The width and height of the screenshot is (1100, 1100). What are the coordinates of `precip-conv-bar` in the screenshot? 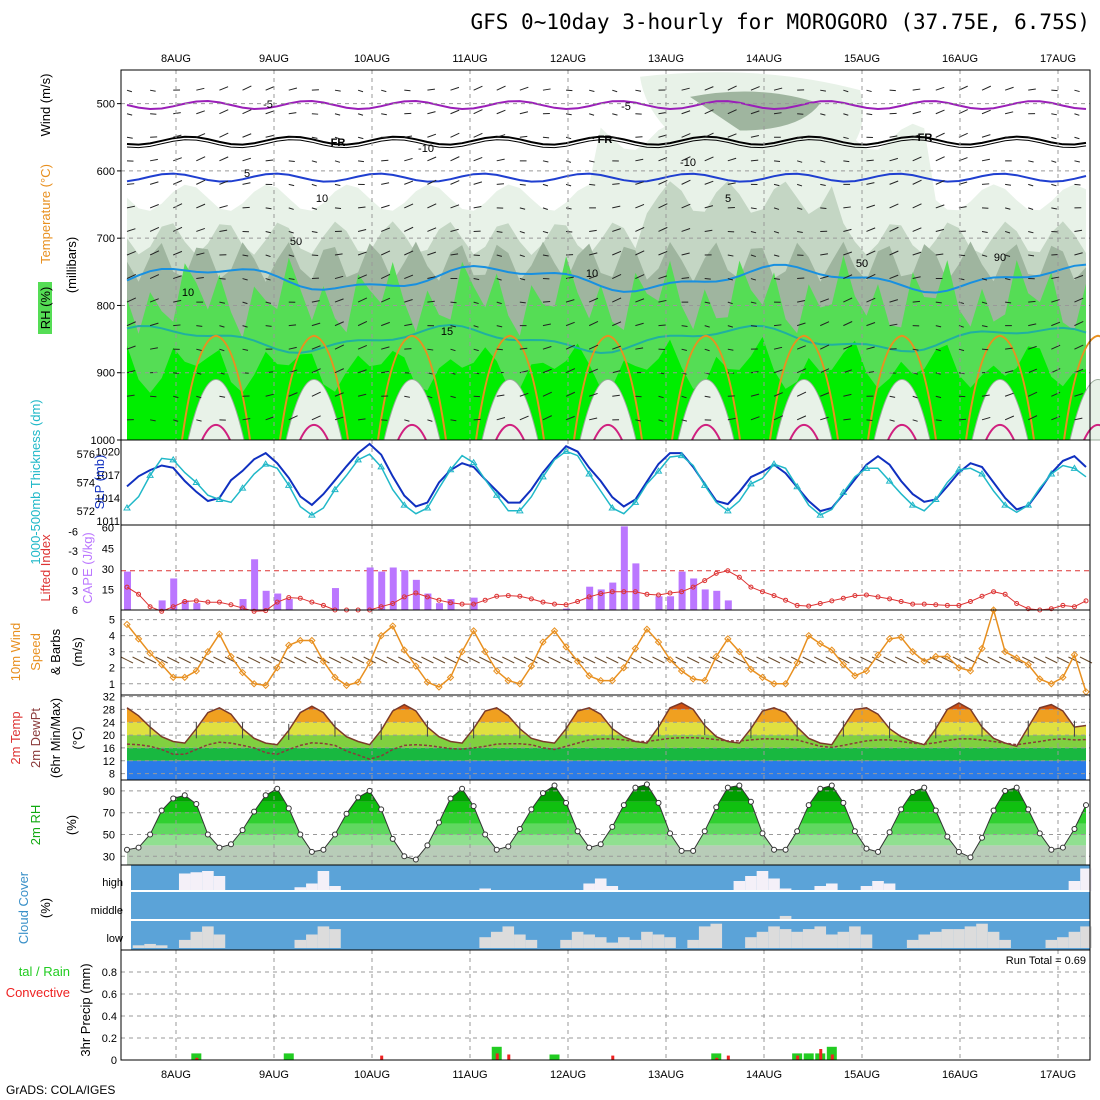 It's located at (509, 1057).